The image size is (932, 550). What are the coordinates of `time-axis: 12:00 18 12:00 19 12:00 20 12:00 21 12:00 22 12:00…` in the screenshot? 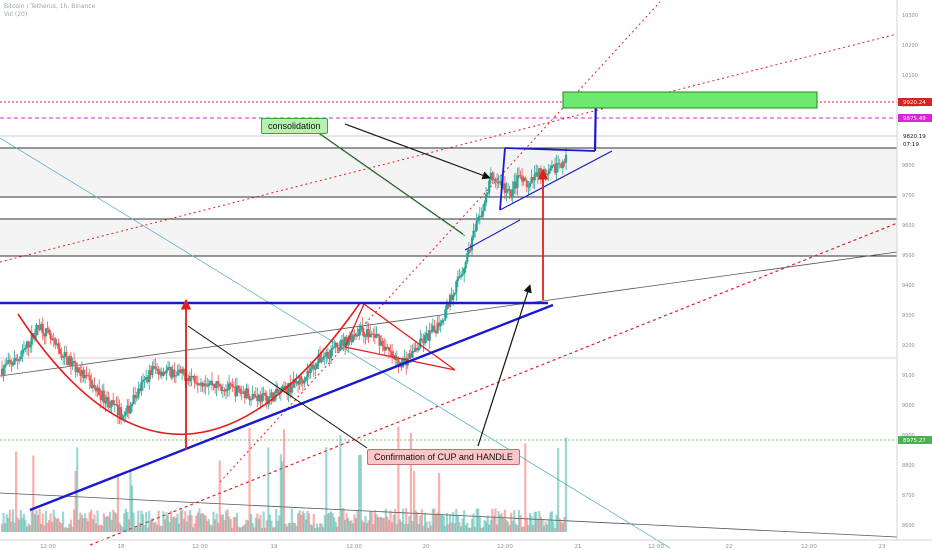 It's located at (463, 547).